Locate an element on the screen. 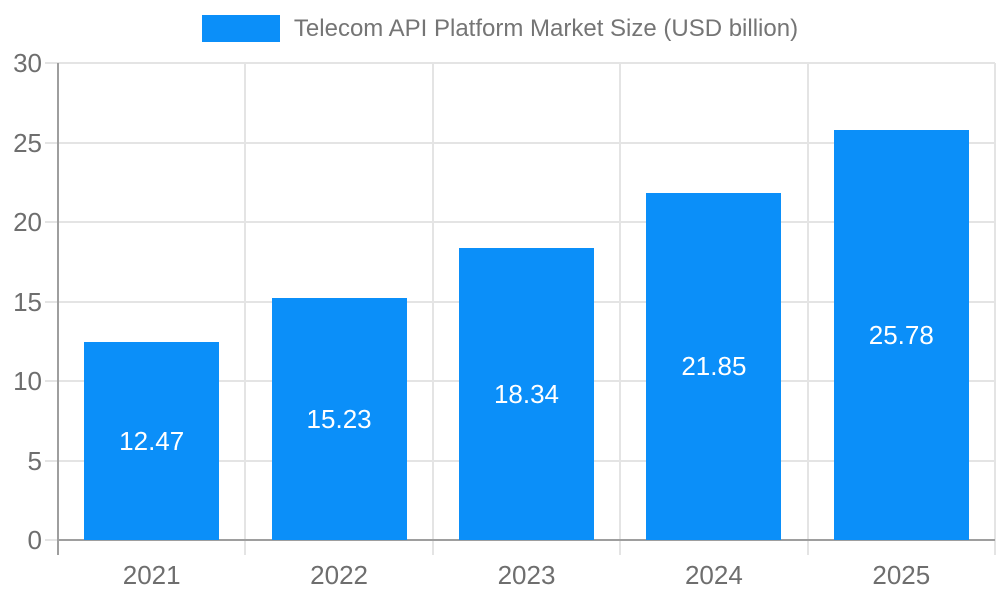  bar-2024: 21.85 is located at coordinates (714, 366).